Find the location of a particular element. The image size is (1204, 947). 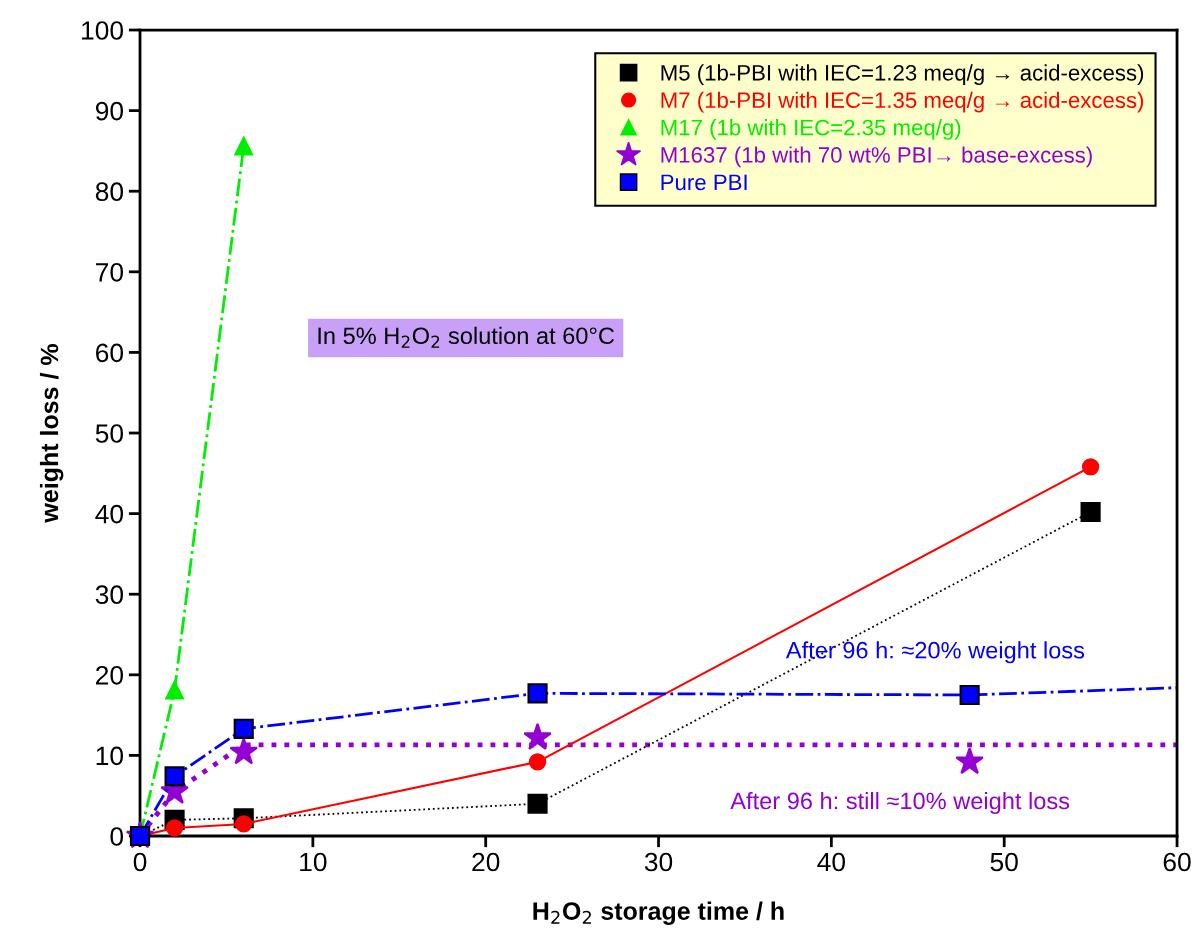

y-tick-label: 20 is located at coordinates (110, 675).